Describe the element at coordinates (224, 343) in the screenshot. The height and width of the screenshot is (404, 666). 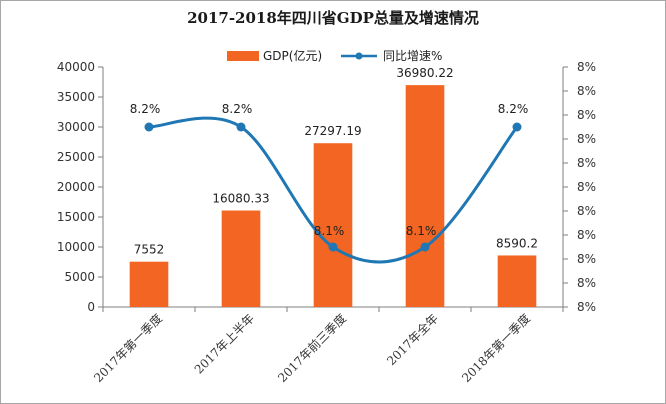
I see `x-tick-label: 2017年上半年` at that location.